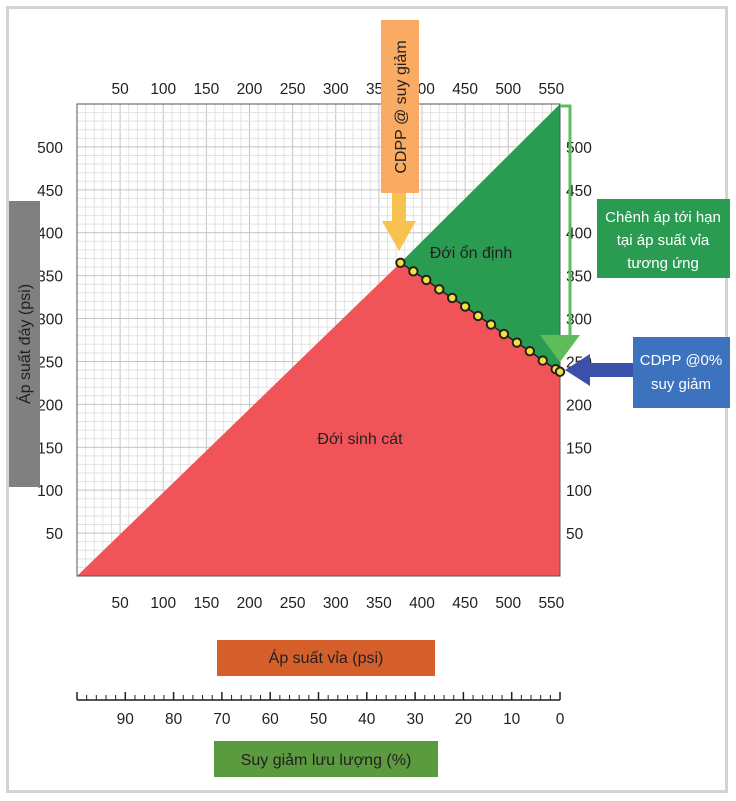 The width and height of the screenshot is (736, 801). What do you see at coordinates (271, 719) in the screenshot?
I see `percent-tick-label: 60` at bounding box center [271, 719].